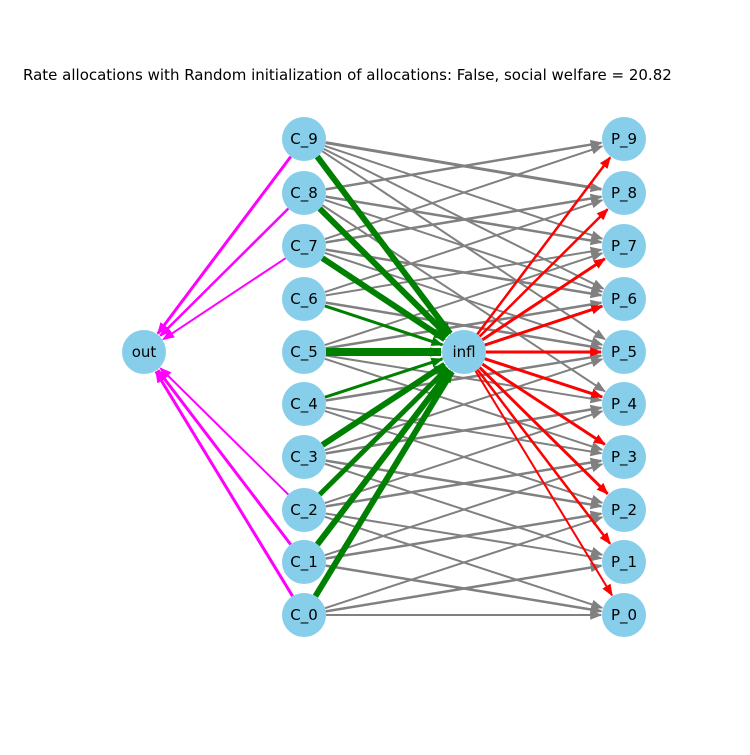 The width and height of the screenshot is (750, 755). What do you see at coordinates (464, 587) in the screenshot?
I see `edge-c0-to-p1` at bounding box center [464, 587].